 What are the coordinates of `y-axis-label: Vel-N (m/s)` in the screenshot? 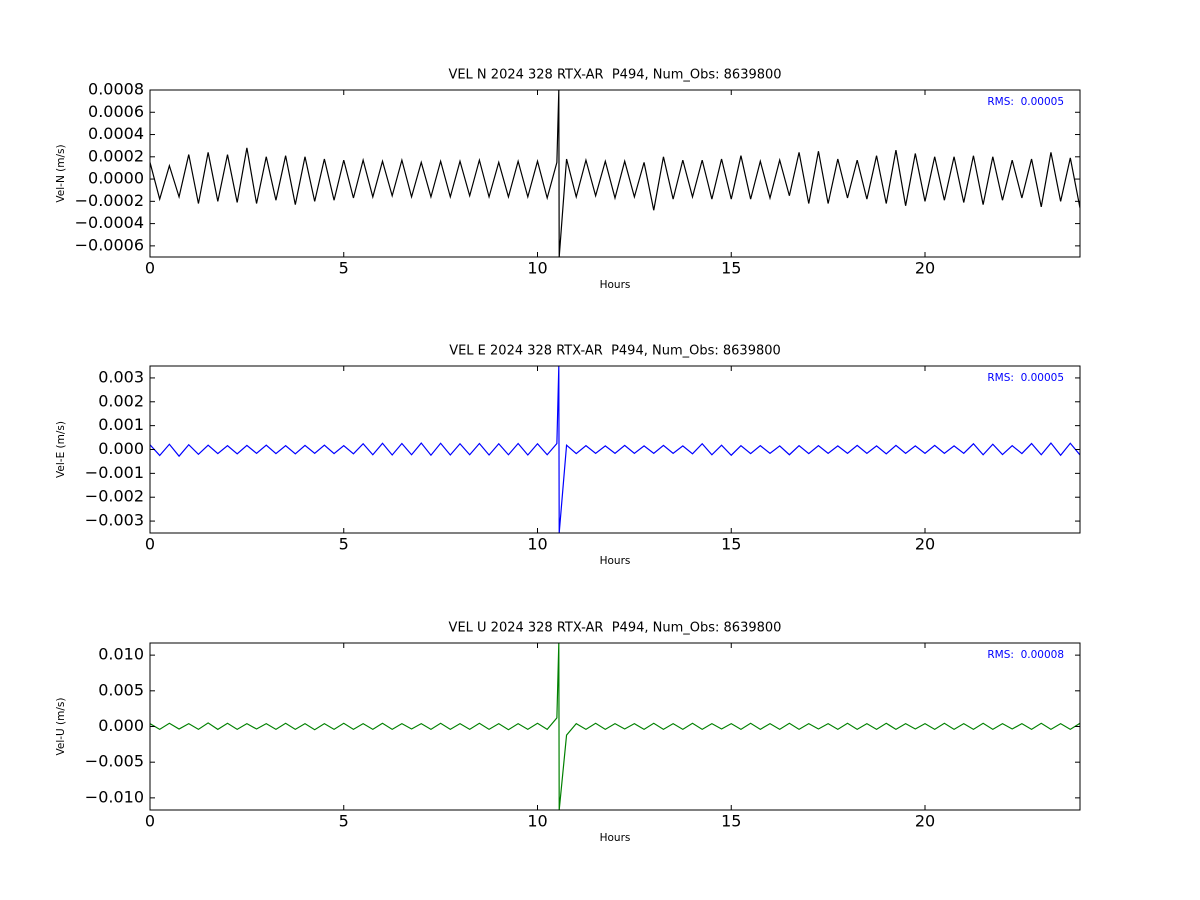 It's located at (61, 173).